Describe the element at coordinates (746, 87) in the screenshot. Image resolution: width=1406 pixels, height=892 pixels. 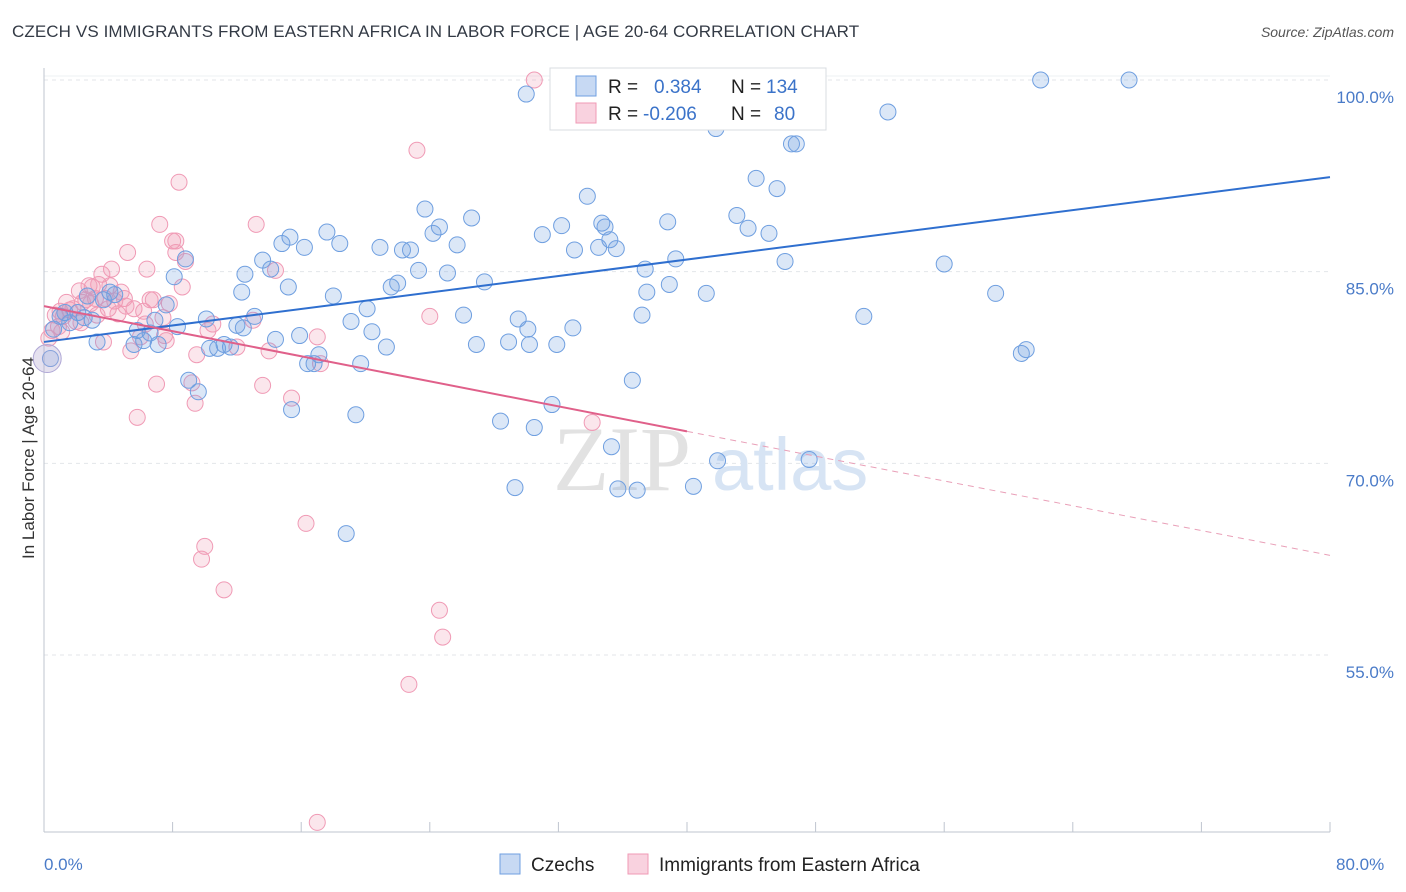
I see `legend-n-label-1: N =` at that location.